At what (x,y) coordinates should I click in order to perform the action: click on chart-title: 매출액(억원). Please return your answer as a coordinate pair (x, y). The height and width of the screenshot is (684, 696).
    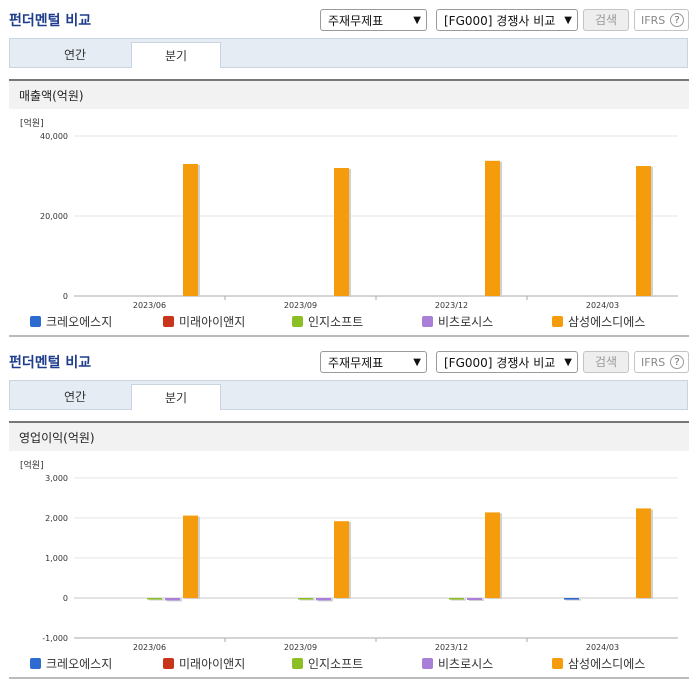
    Looking at the image, I should click on (349, 94).